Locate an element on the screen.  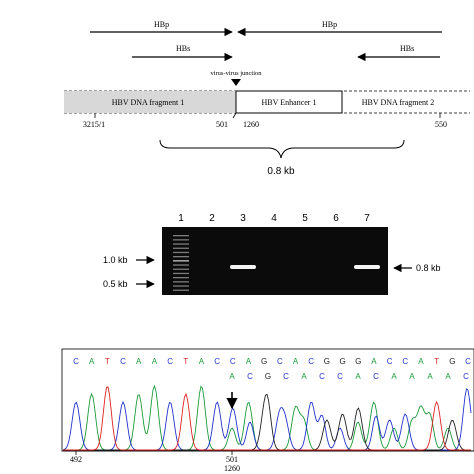
lane-number: 1 is located at coordinates (181, 218).